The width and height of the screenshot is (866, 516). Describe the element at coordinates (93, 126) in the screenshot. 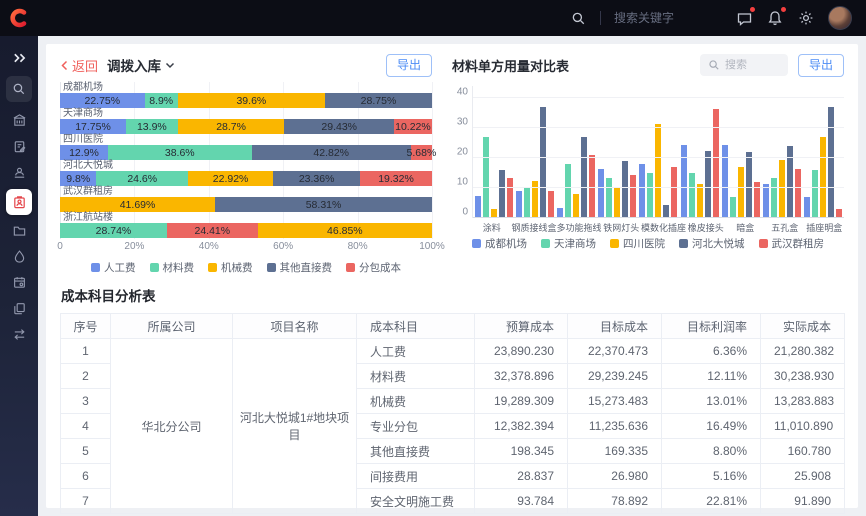

I see `bar-segment: 17.75%` at that location.